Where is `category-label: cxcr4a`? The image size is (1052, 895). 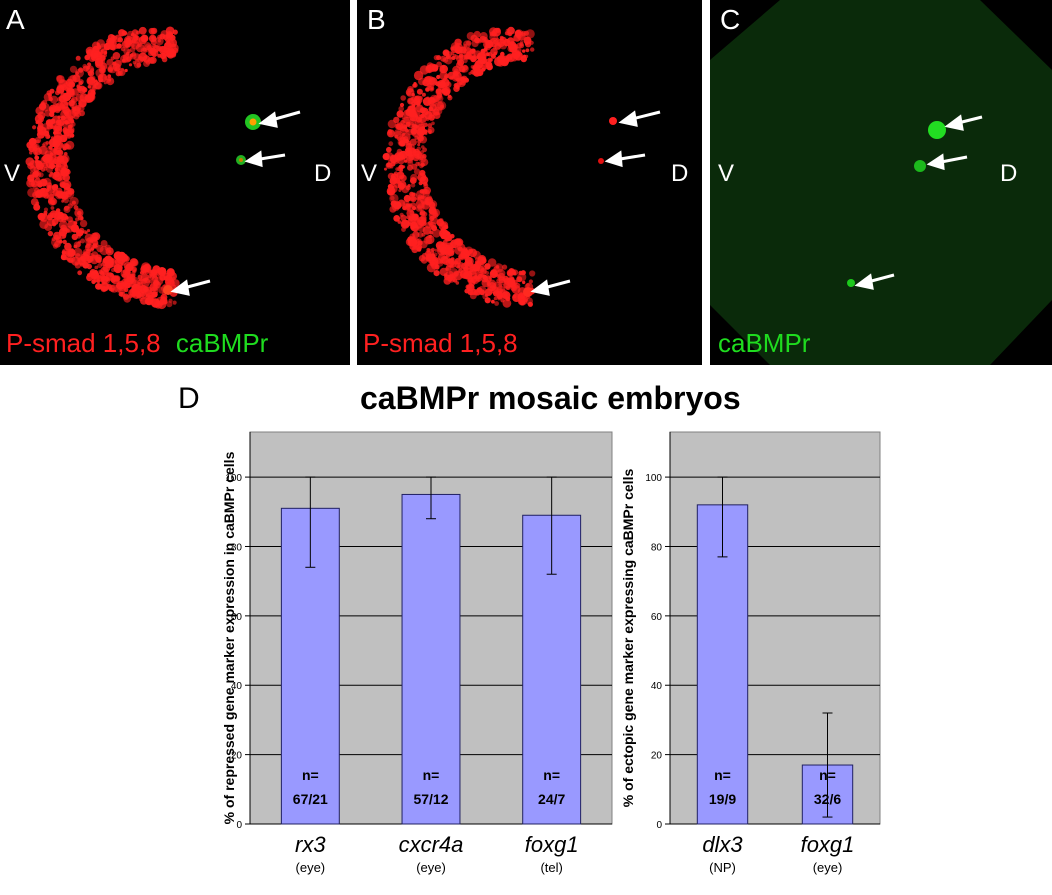 category-label: cxcr4a is located at coordinates (431, 844).